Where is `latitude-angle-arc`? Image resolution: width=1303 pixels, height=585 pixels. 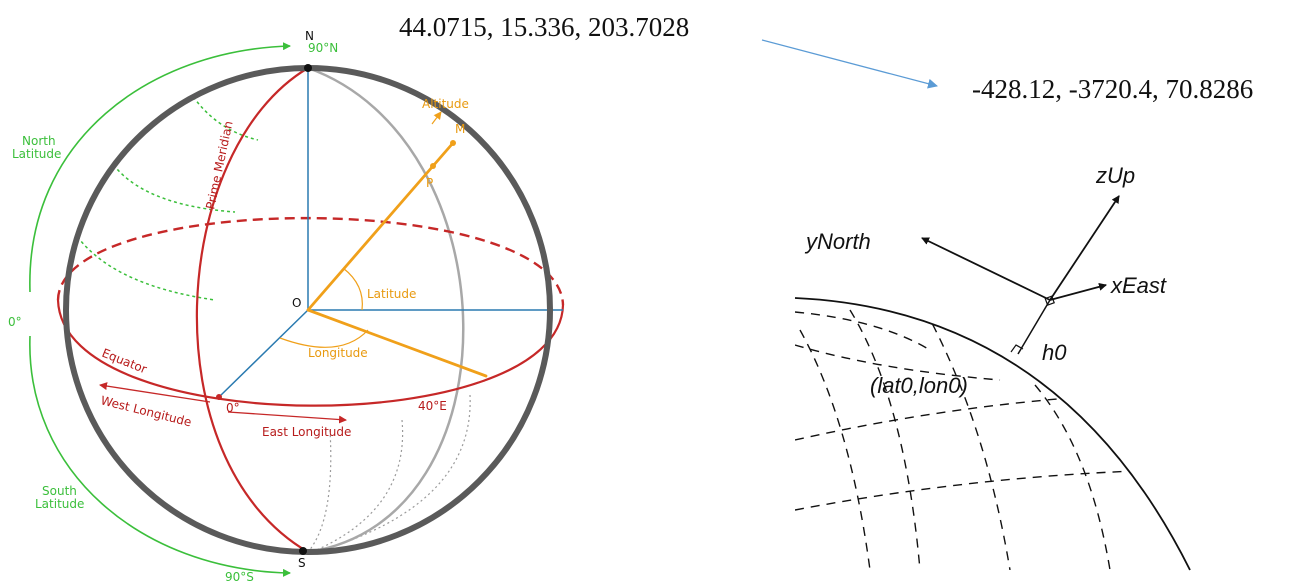 latitude-angle-arc is located at coordinates (352, 289).